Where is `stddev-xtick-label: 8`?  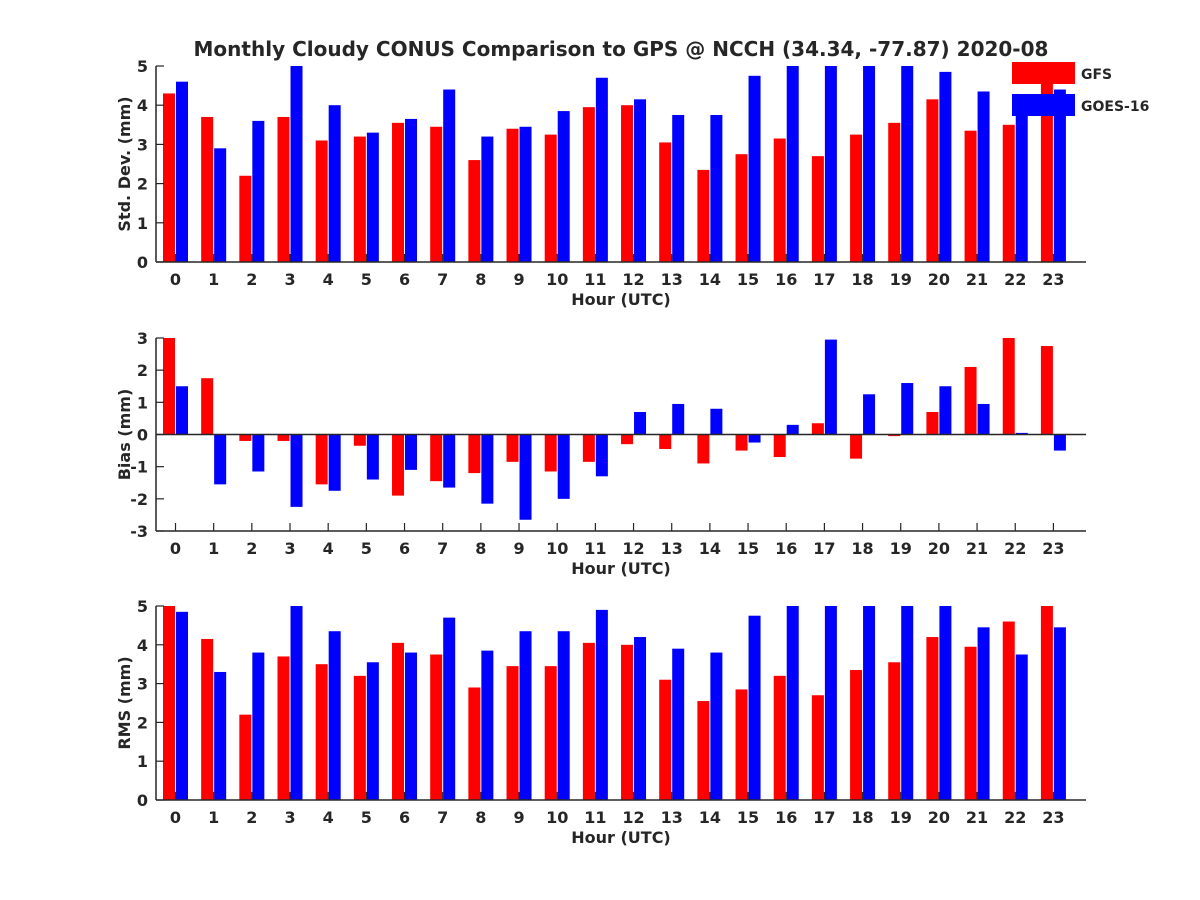 stddev-xtick-label: 8 is located at coordinates (480, 279).